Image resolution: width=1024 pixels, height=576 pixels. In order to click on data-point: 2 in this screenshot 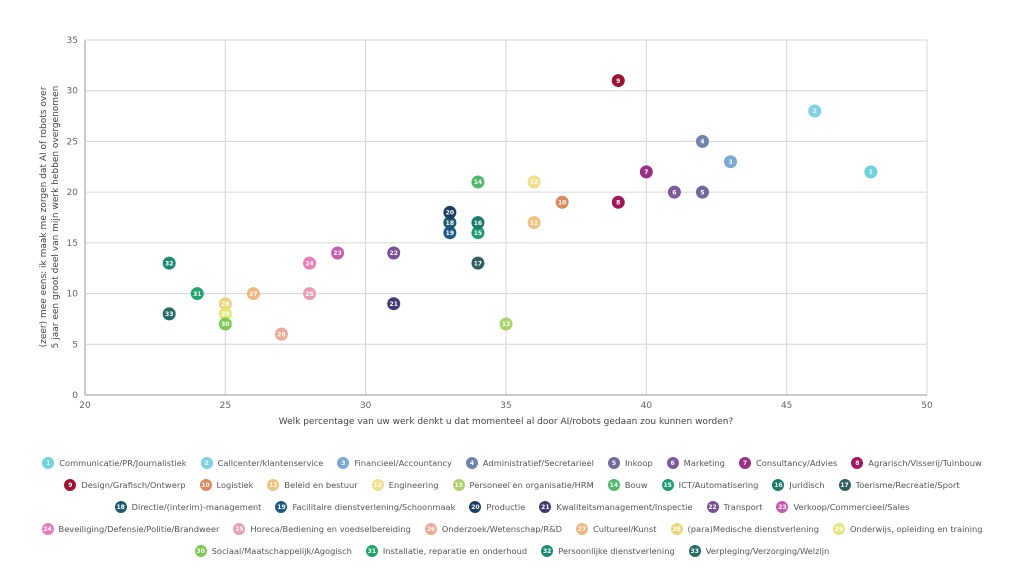, I will do `click(815, 111)`.